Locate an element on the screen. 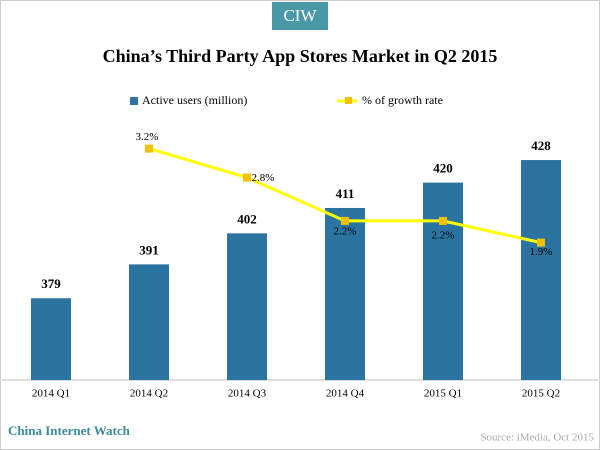  legend-marker is located at coordinates (348, 100).